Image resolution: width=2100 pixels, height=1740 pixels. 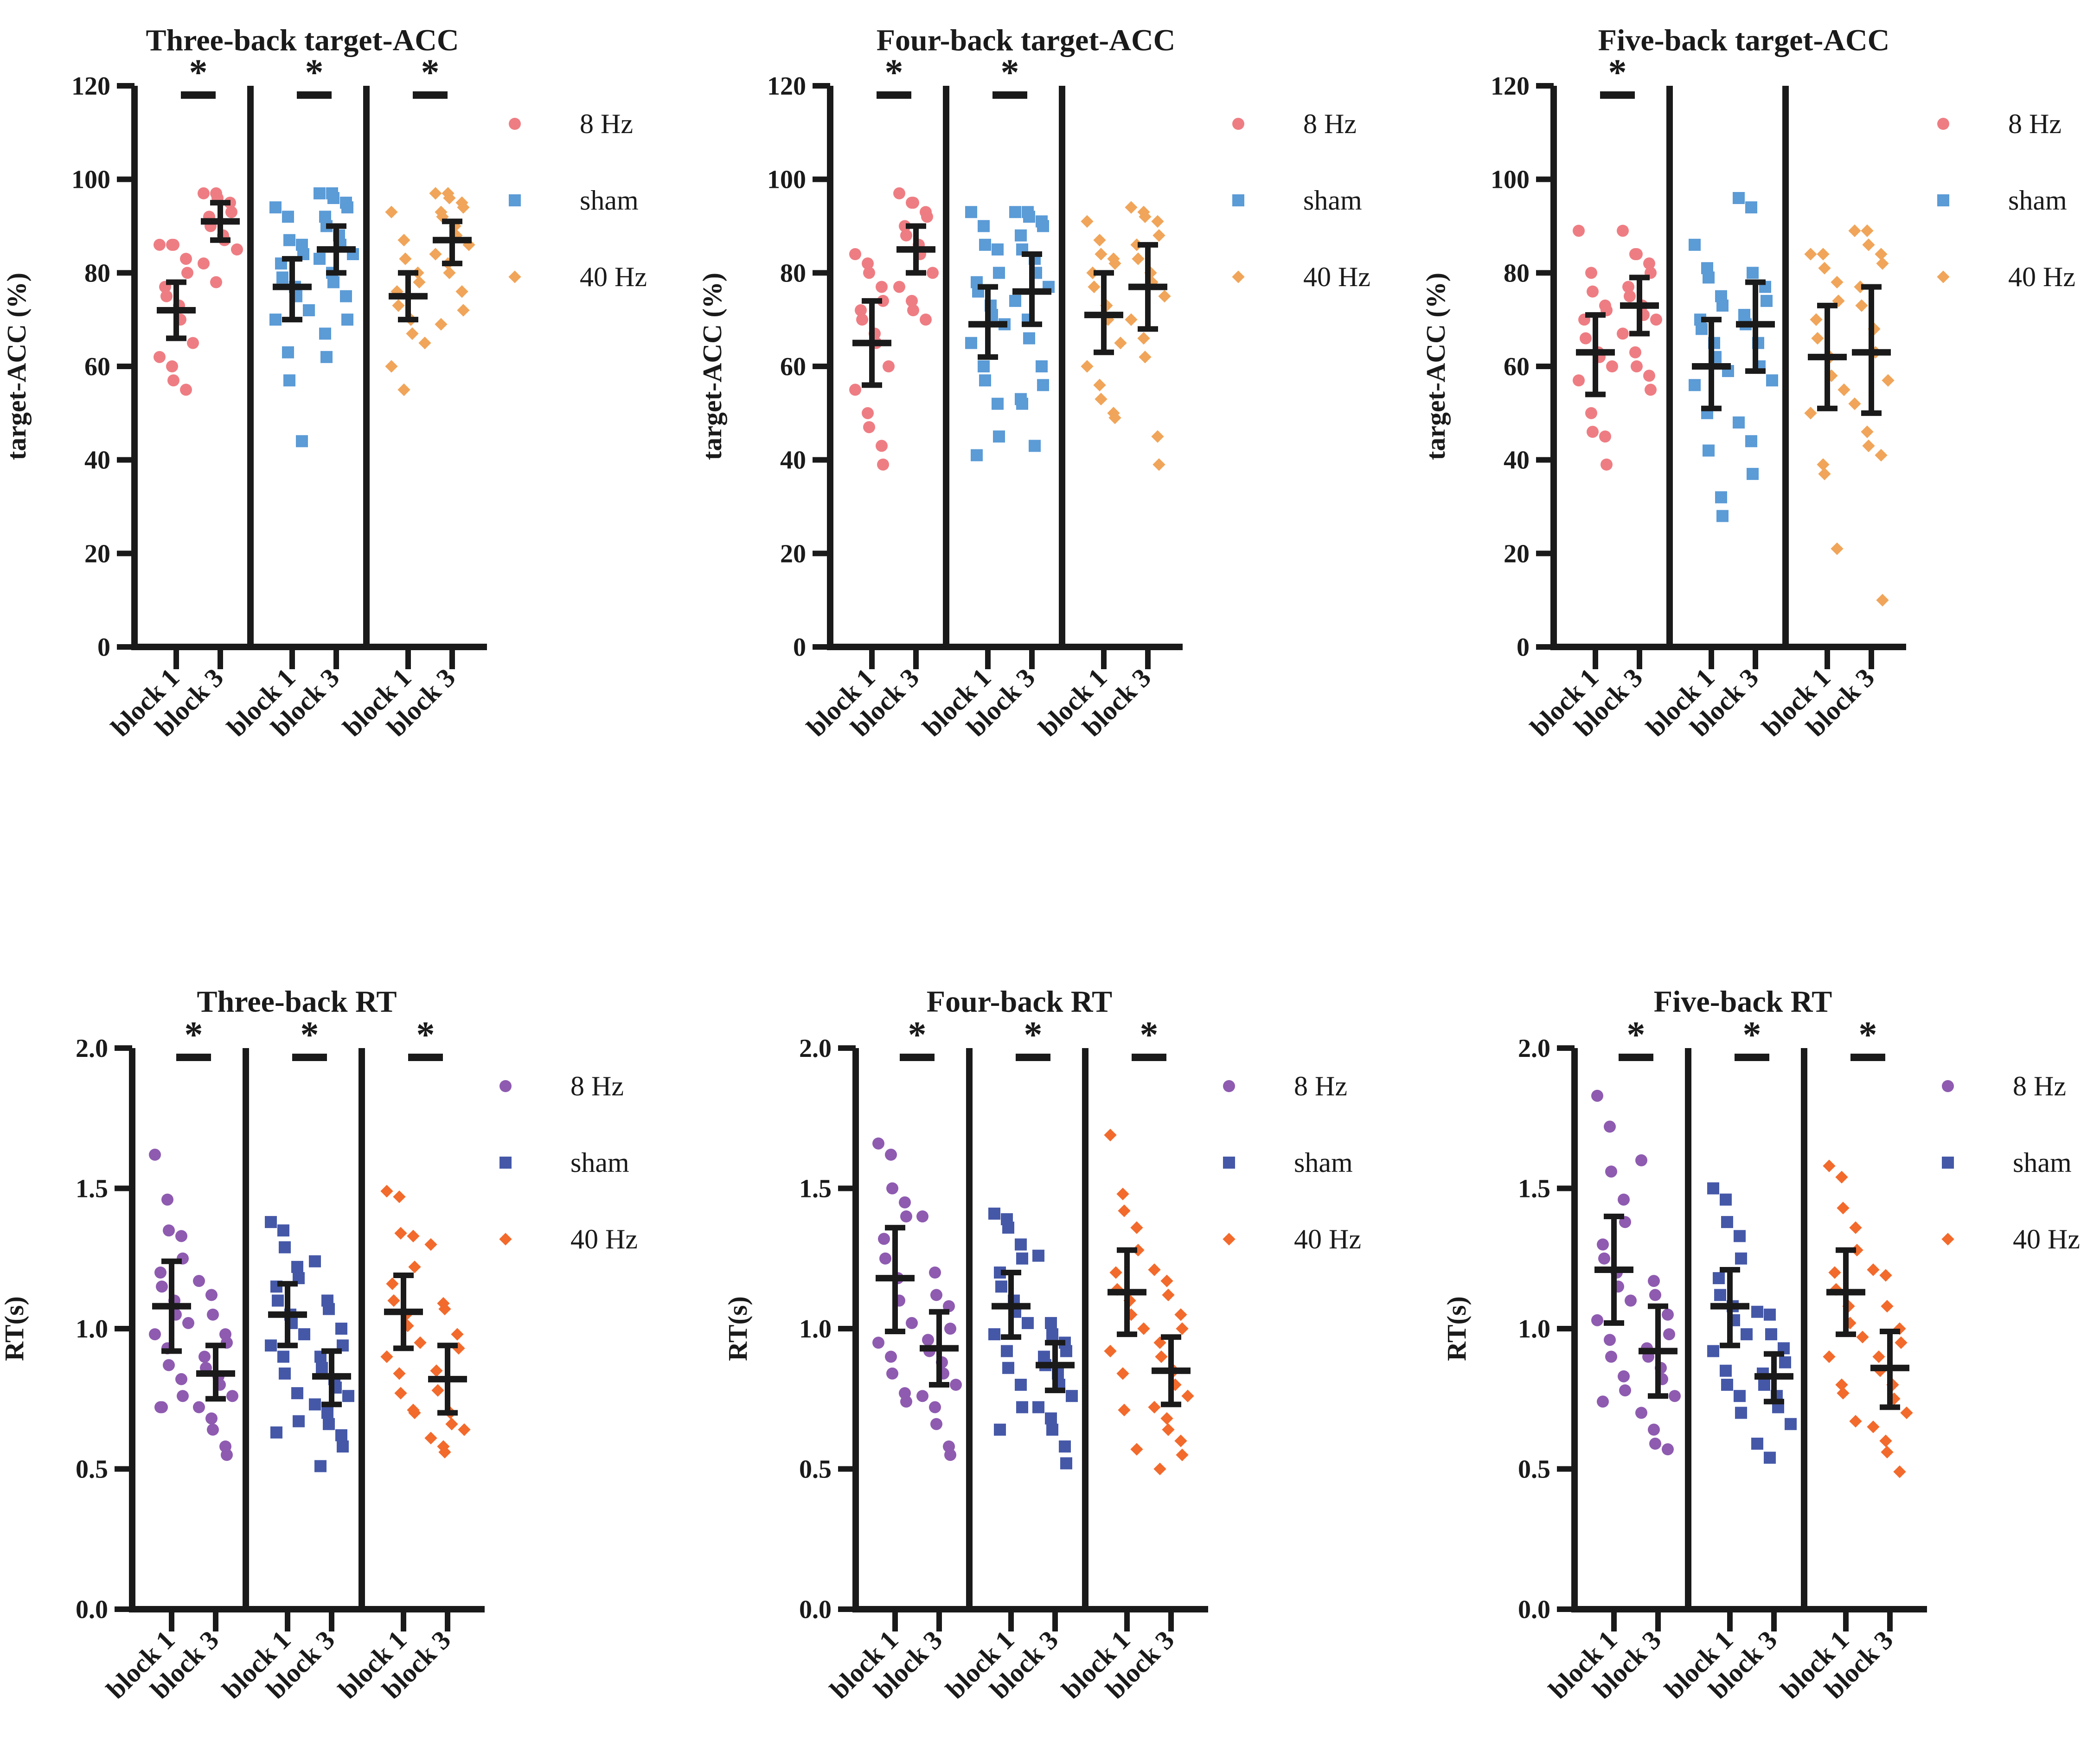 I want to click on legend-label: sham, so click(x=609, y=201).